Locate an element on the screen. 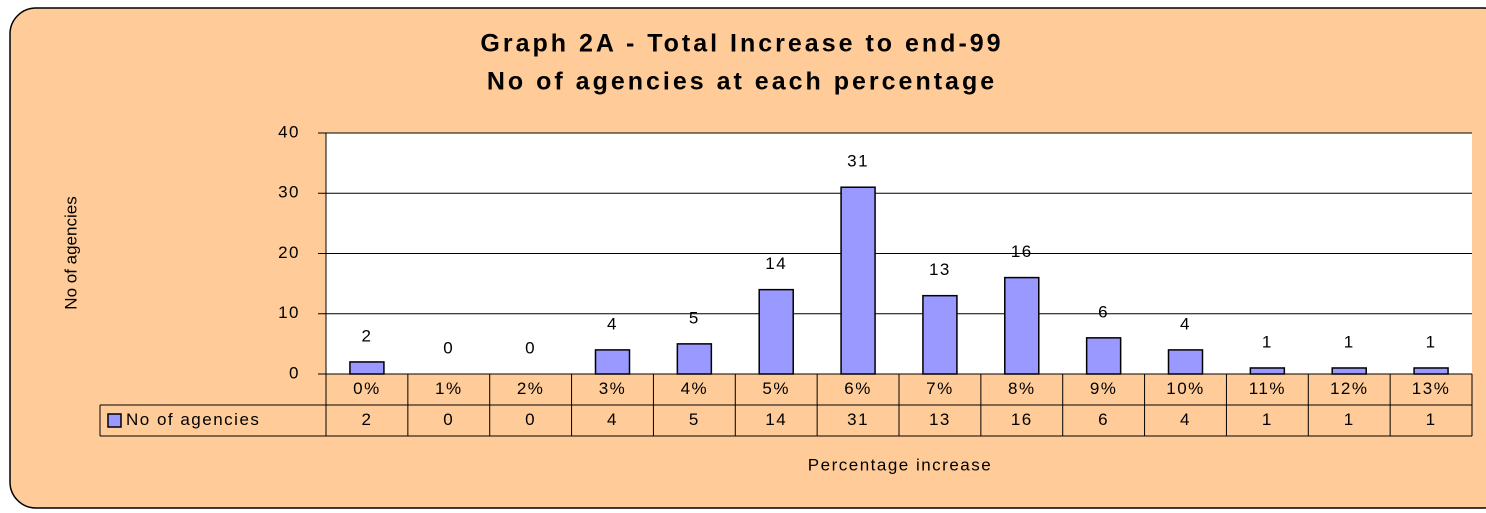 The height and width of the screenshot is (513, 1486). x-tick-label: 9% is located at coordinates (1104, 388).